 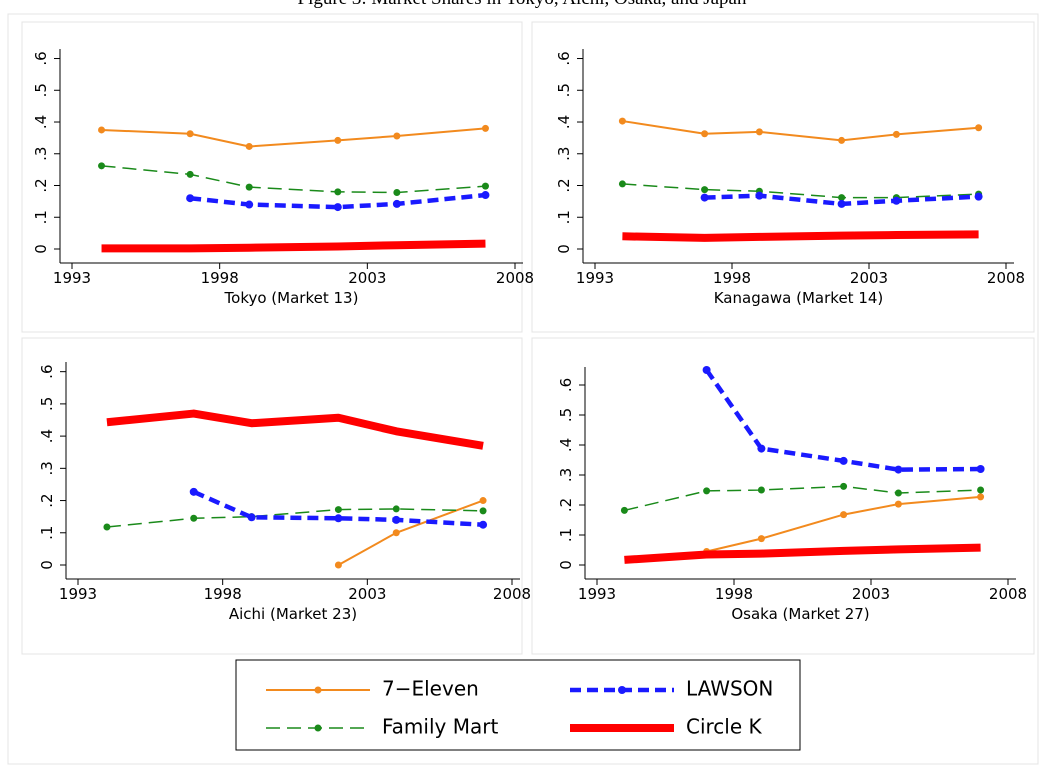 What do you see at coordinates (291, 298) in the screenshot?
I see `x-axis-title: Tokyo (Market 13)` at bounding box center [291, 298].